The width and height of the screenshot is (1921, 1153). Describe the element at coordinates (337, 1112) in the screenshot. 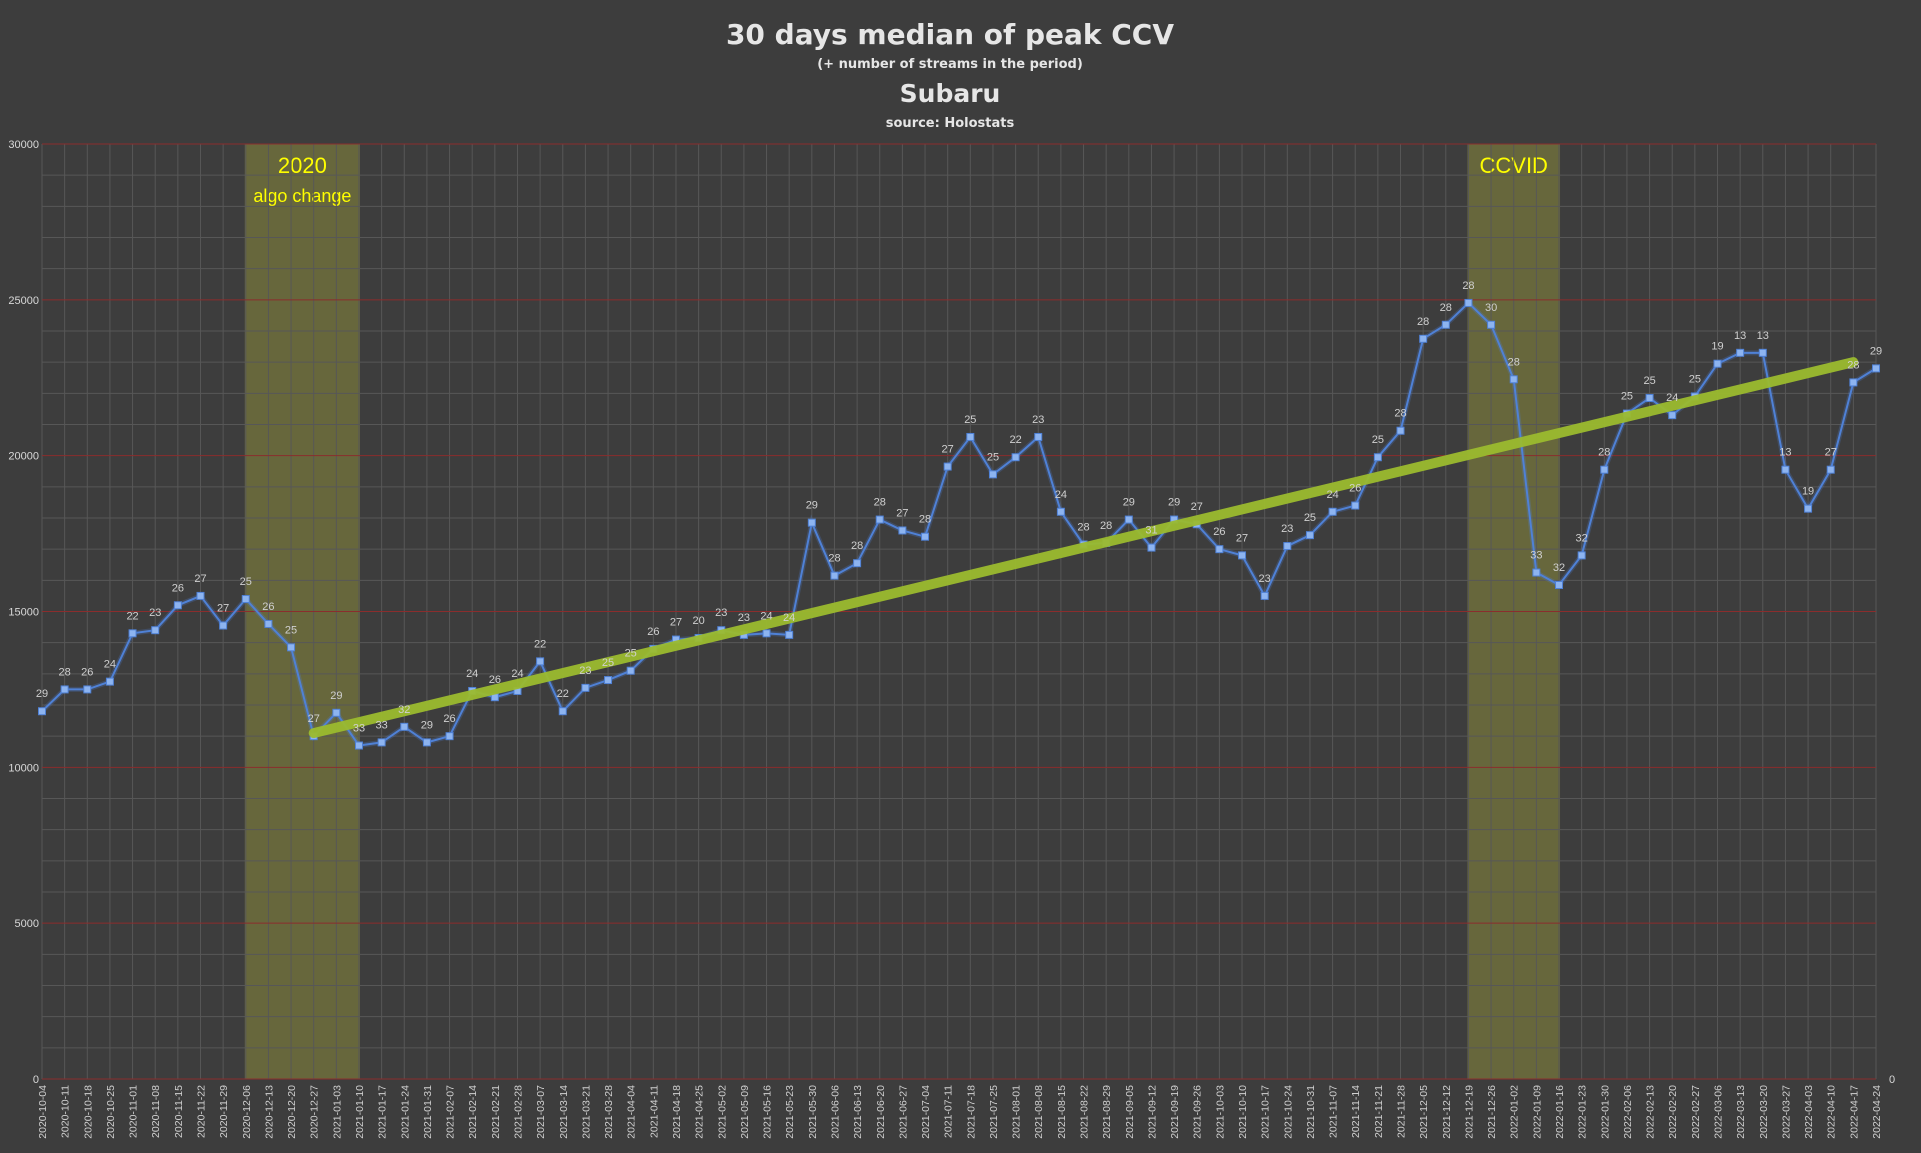

I see `x-tick-label: 2021-01-03` at that location.